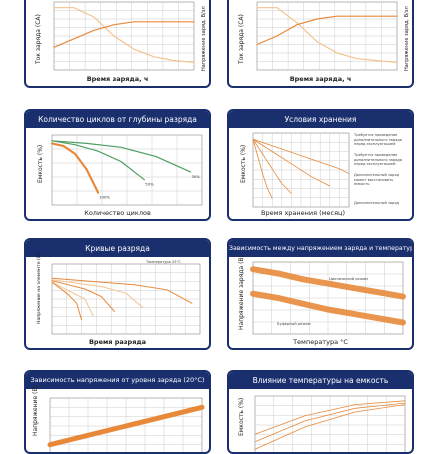  Describe the element at coordinates (302, 213) in the screenshot. I see `x-axis-label: Время хранения (месяц)` at that location.